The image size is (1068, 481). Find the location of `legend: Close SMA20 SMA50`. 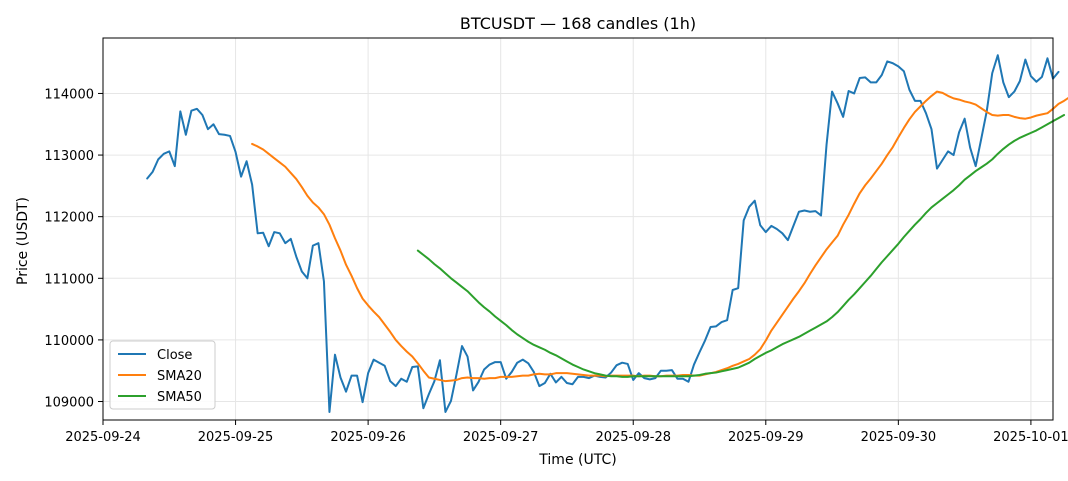

legend: Close SMA20 SMA50 is located at coordinates (162, 375).